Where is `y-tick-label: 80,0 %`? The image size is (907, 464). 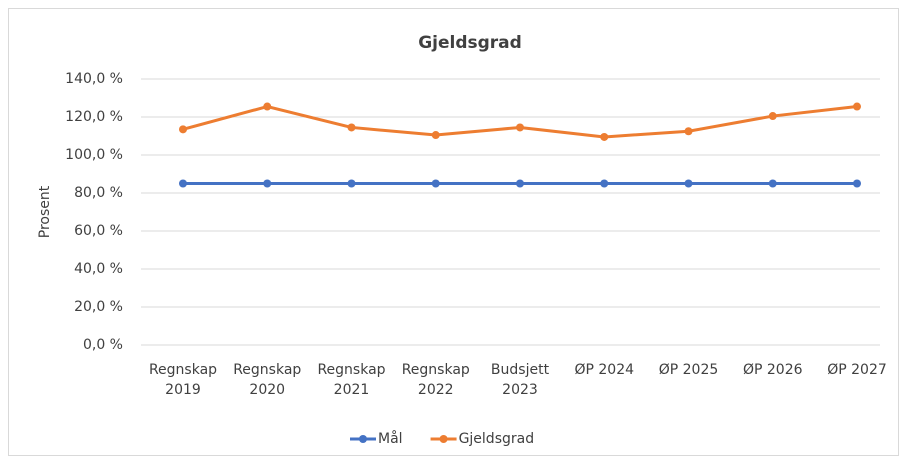 y-tick-label: 80,0 % is located at coordinates (98, 193).